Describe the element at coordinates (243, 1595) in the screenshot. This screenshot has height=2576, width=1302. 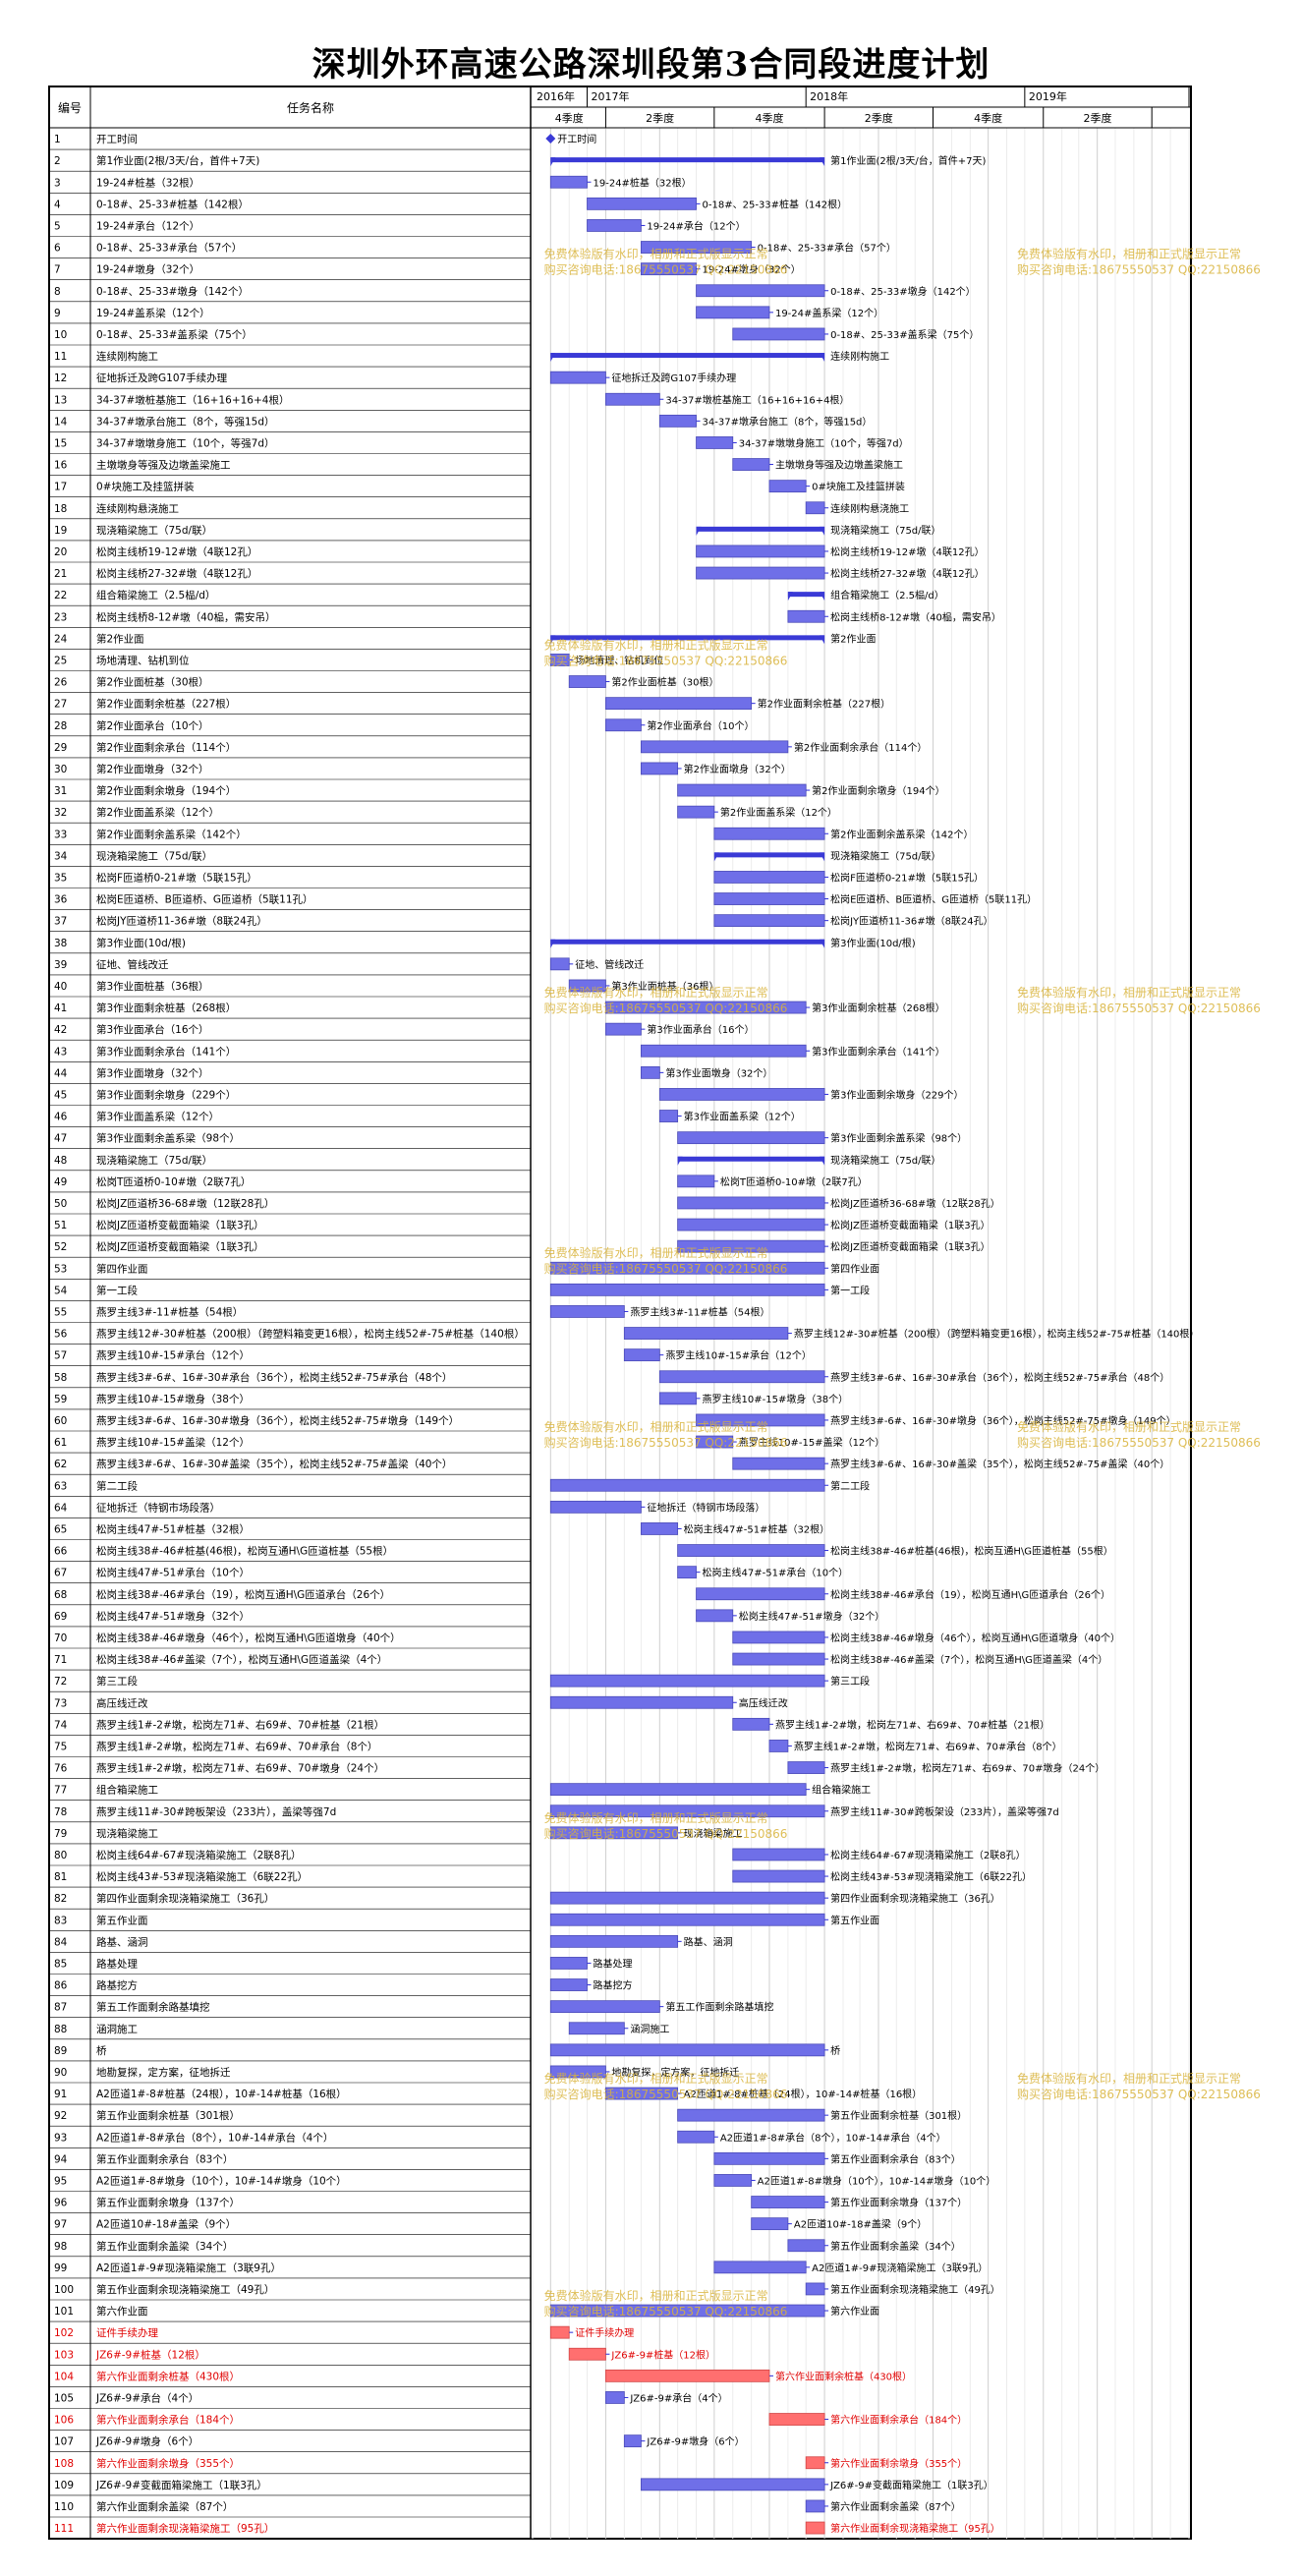
I see `row-task-name: 松岗主线38#-46#承台（19），松岗互通H\G匝道承台（26个）` at that location.